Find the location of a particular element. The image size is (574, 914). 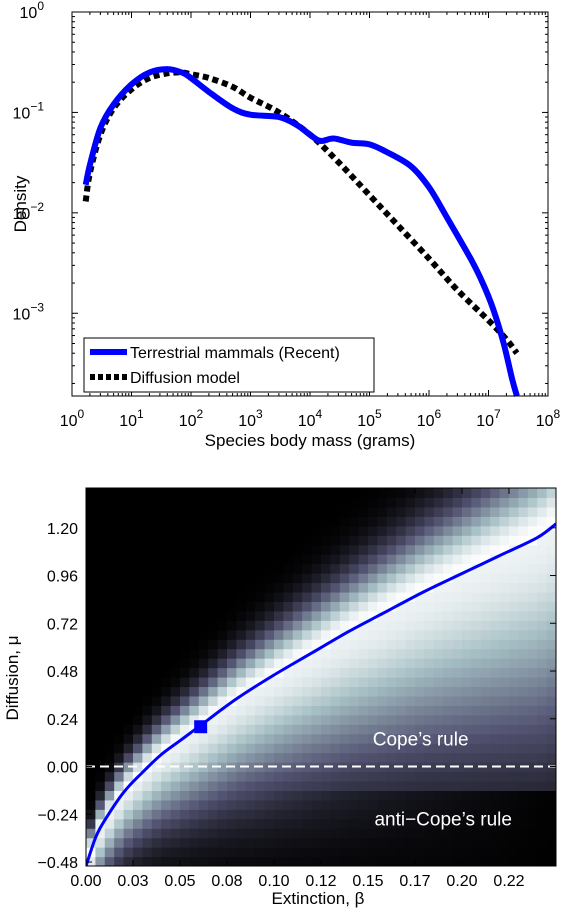

bottom-x-tick-label: 0.08 is located at coordinates (226, 881).